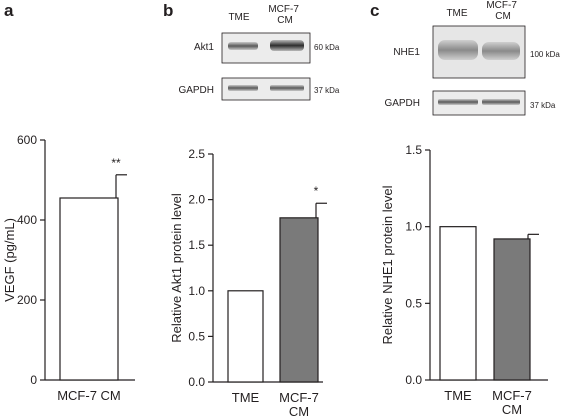  I want to click on blot-b-lane-label-2: MCF-7 CM, so click(284, 15).